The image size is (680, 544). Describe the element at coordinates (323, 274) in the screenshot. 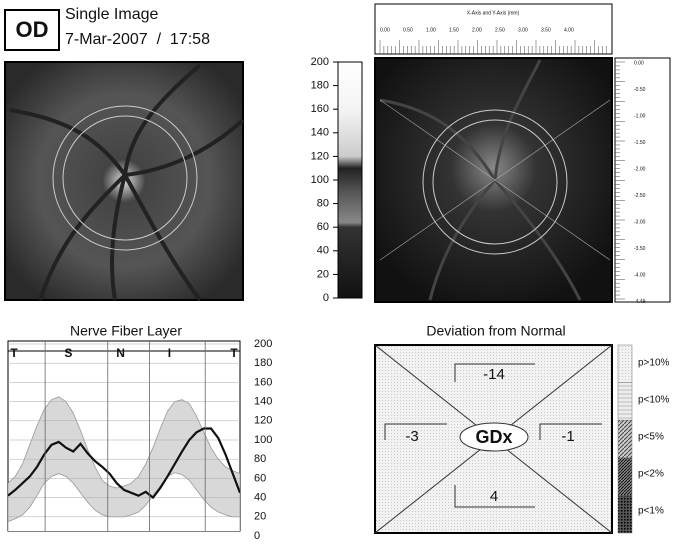

I see `colorbar-tick-label: 20` at that location.